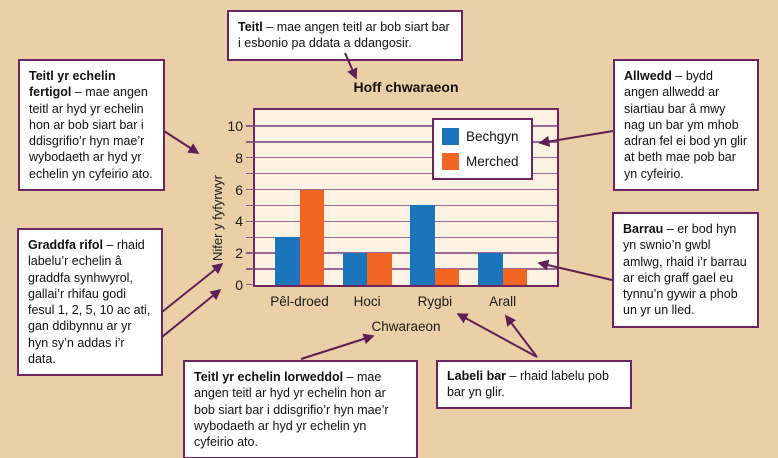 Image resolution: width=778 pixels, height=458 pixels. What do you see at coordinates (406, 87) in the screenshot?
I see `chart-title: Hoff chwaraeon` at bounding box center [406, 87].